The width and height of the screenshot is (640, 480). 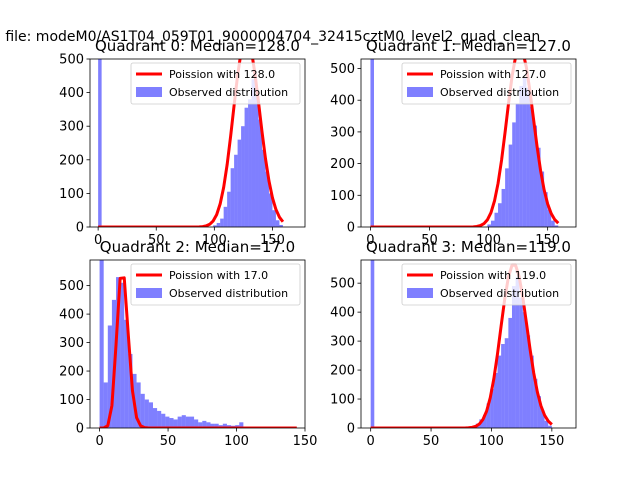 I want to click on subplot-title: Quadrant 2: Median=17.0, so click(x=197, y=247).